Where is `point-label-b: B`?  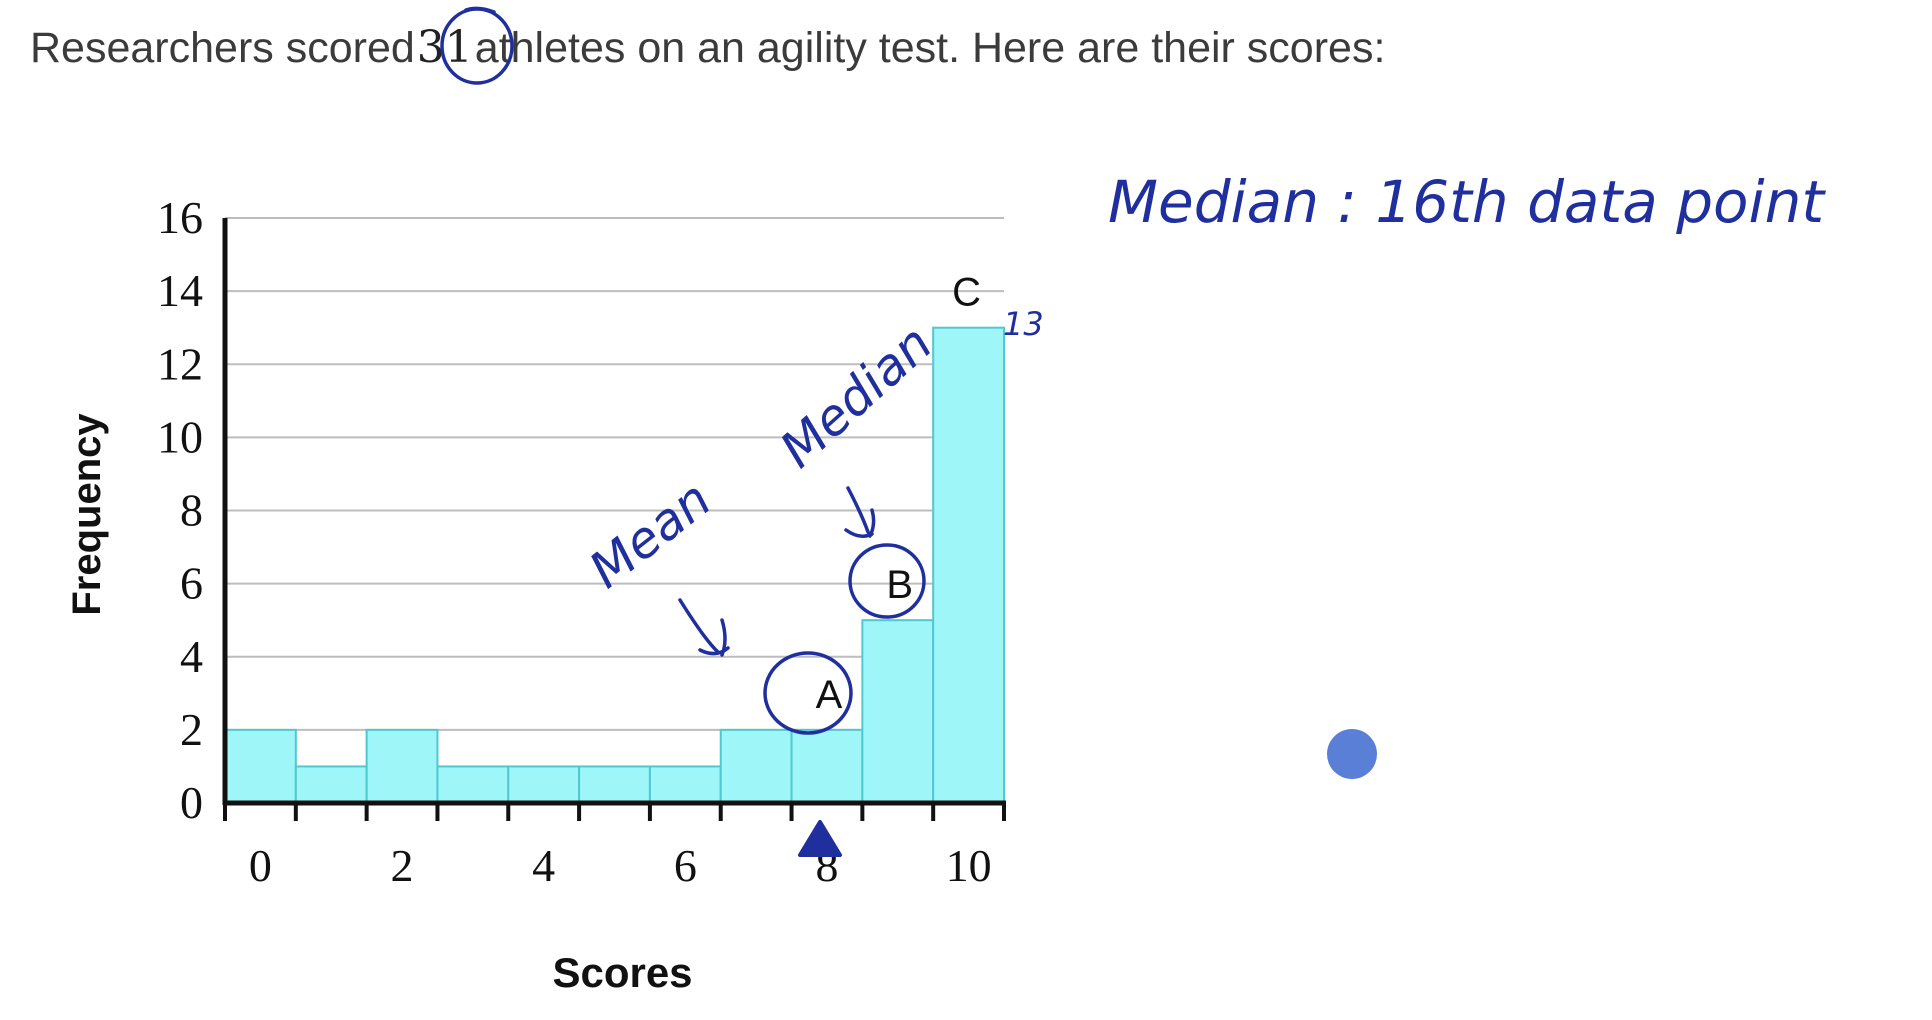 point-label-b: B is located at coordinates (899, 585).